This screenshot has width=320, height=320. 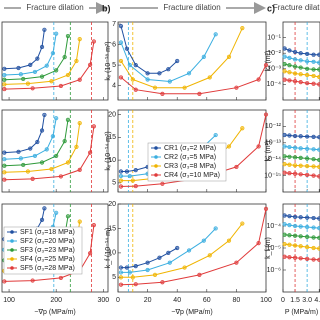 I want to click on y-axis-label: kₓ (10⁻¹⁸ m²), so click(x=108, y=60).